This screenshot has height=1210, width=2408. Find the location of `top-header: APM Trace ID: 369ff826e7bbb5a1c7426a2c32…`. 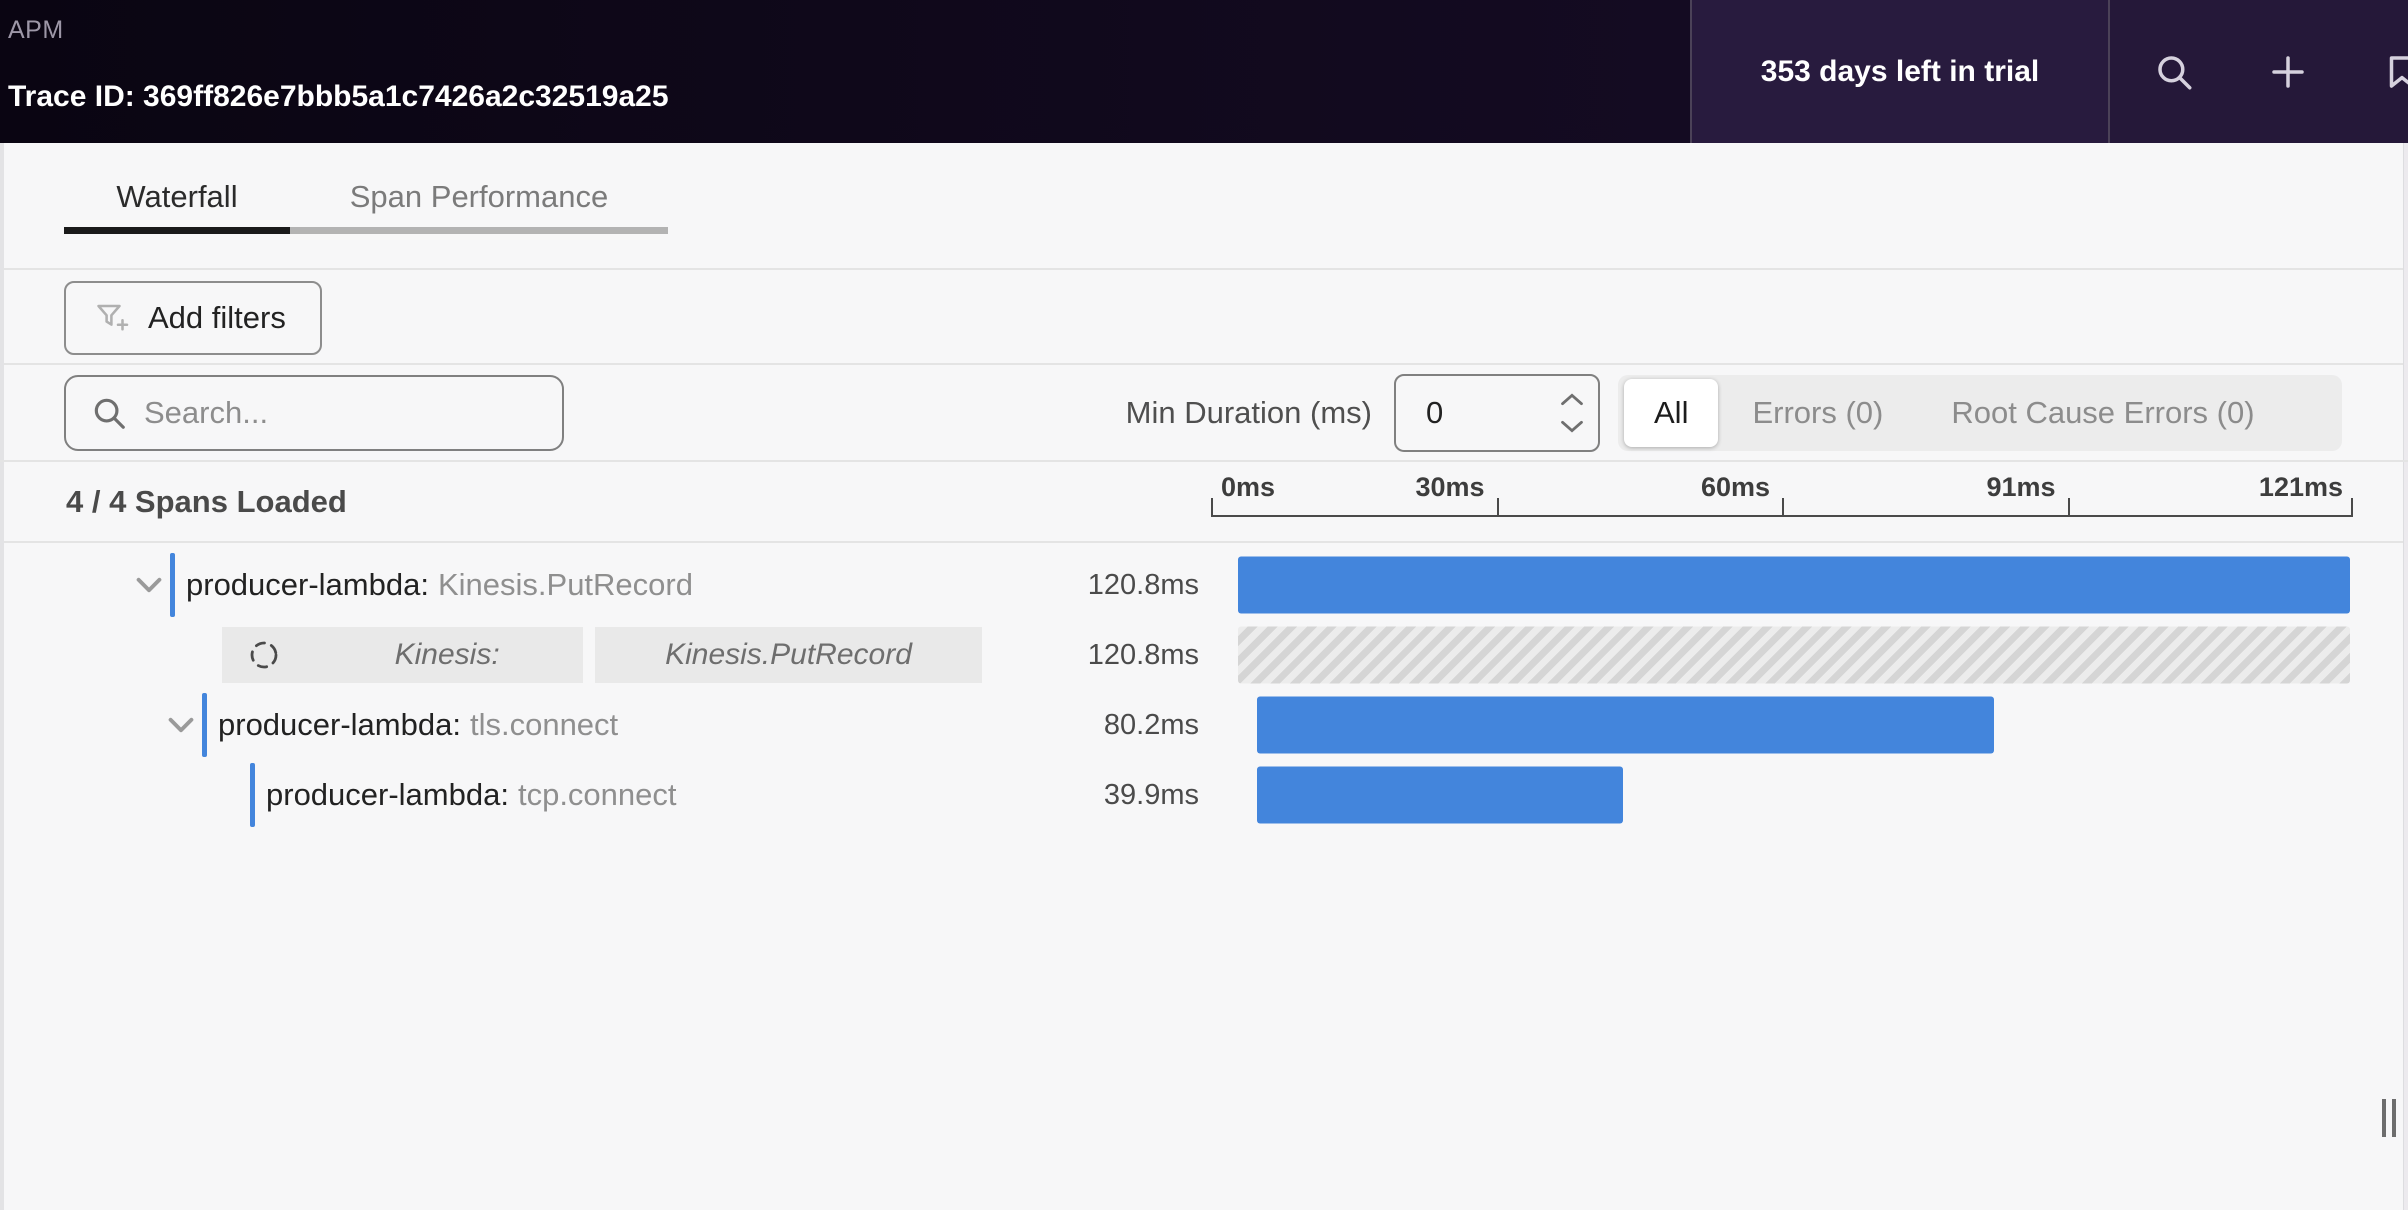

top-header: APM Trace ID: 369ff826e7bbb5a1c7426a2c32… is located at coordinates (1204, 71).